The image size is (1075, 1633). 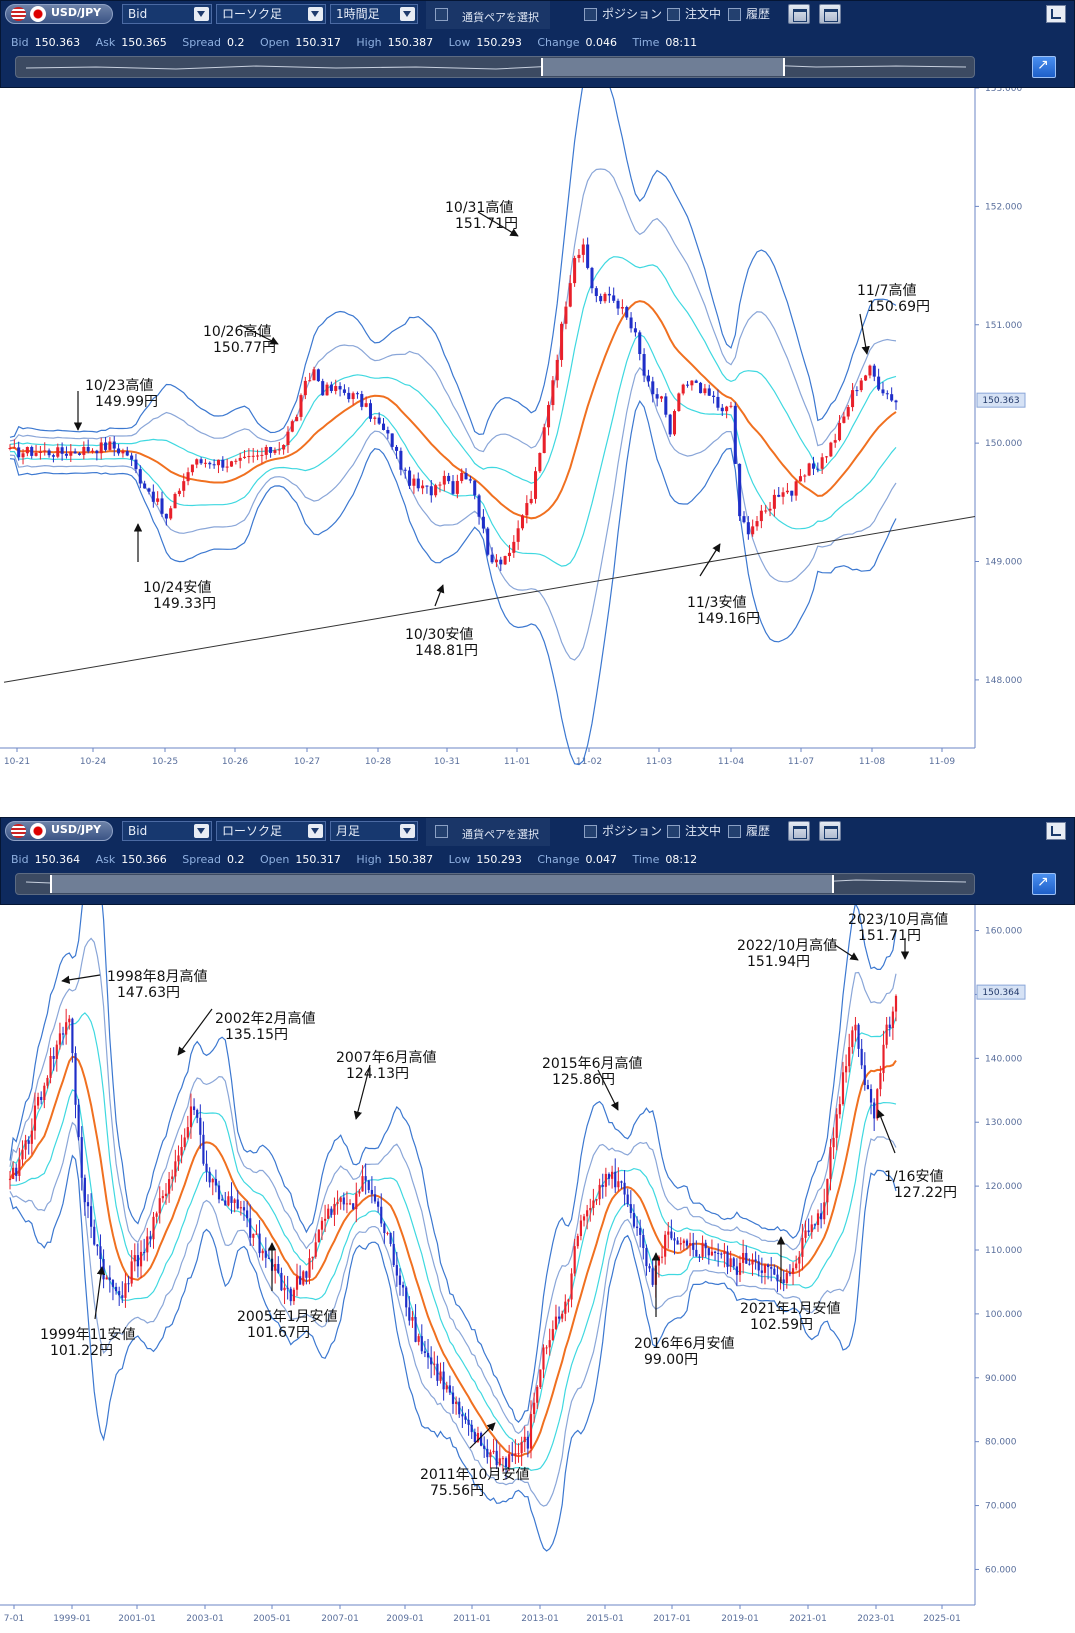 I want to click on change-value: 0.046, so click(x=601, y=42).